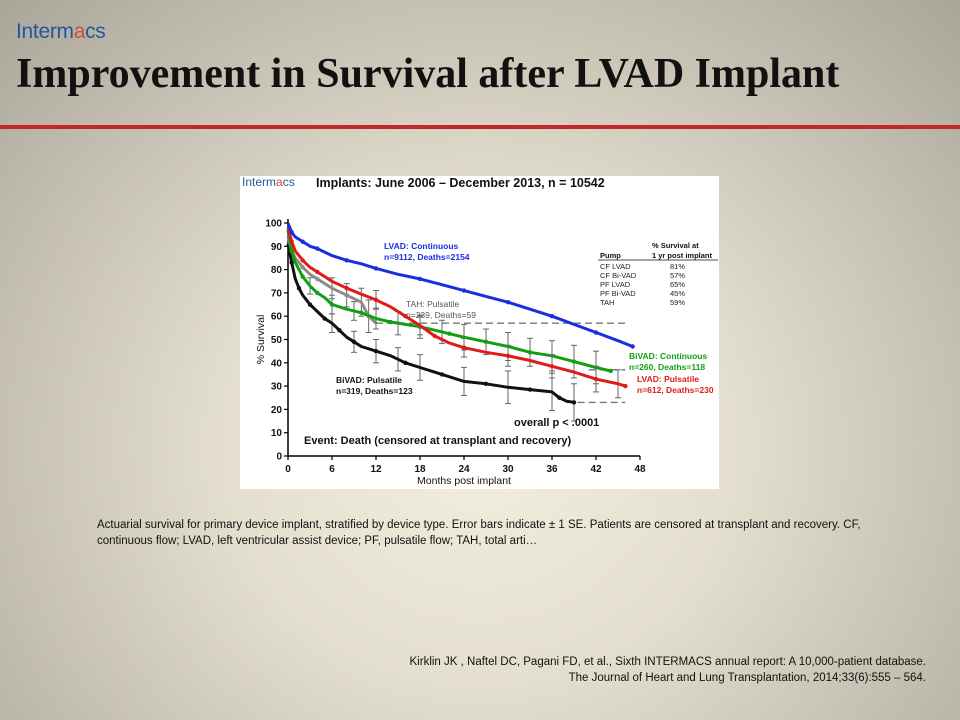 The width and height of the screenshot is (960, 720). I want to click on series-subtitle-lvad-continuous: n=9112, Deaths=2154, so click(427, 257).